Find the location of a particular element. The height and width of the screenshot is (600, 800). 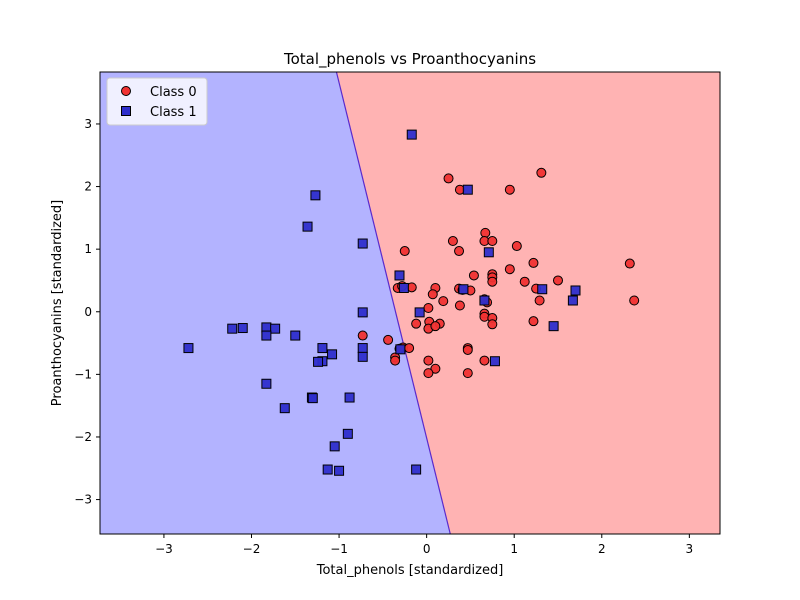

legend-box is located at coordinates (157, 101).